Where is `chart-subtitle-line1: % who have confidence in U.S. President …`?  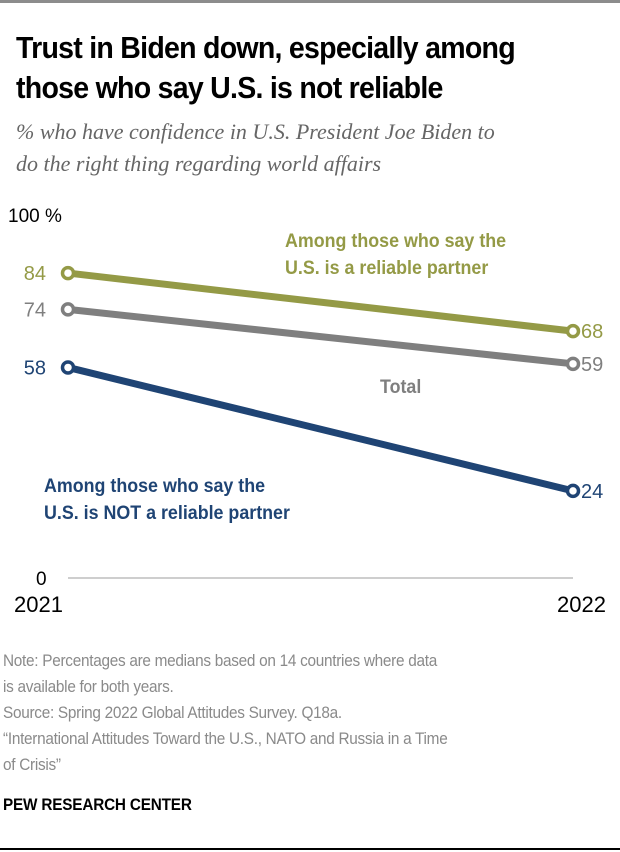 chart-subtitle-line1: % who have confidence in U.S. President … is located at coordinates (255, 131).